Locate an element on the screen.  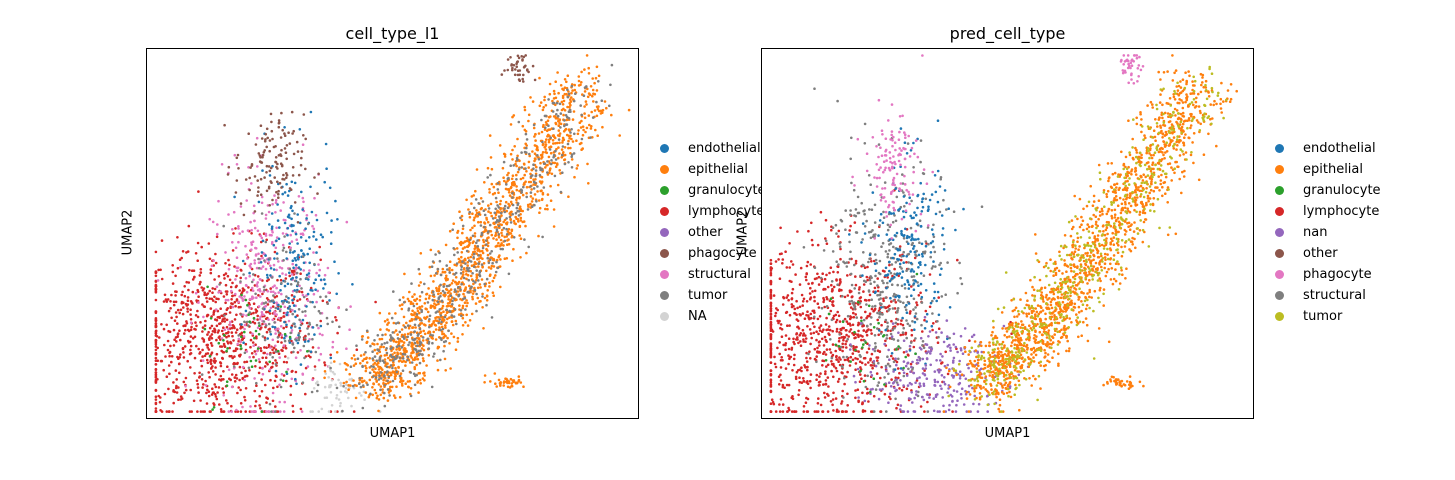
legend-label: phagocyte is located at coordinates (1337, 274).